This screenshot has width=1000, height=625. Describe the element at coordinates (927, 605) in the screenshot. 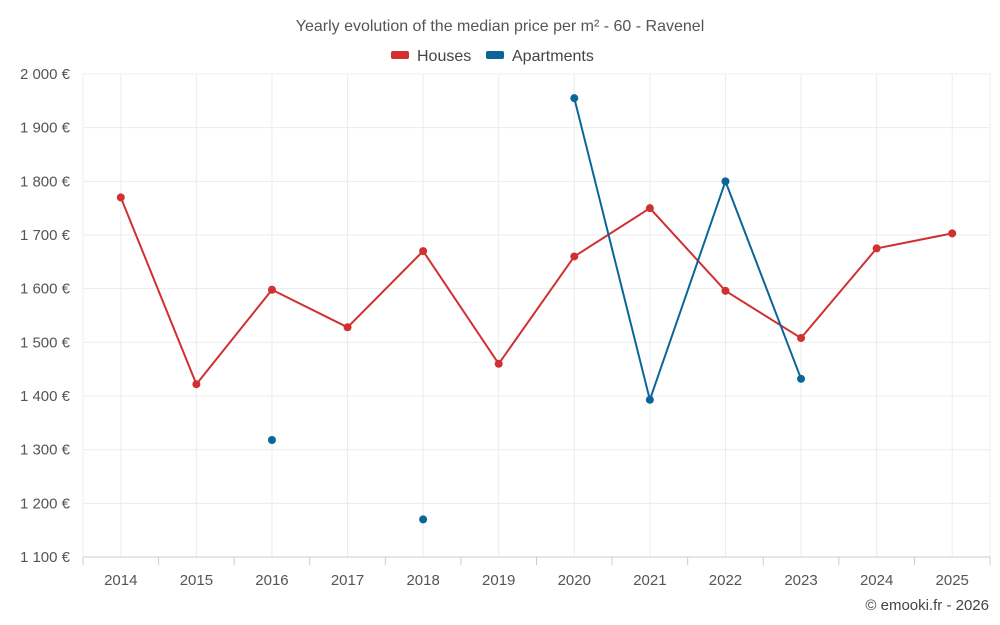

I see `credit-text: © emooki.fr - 2026` at that location.